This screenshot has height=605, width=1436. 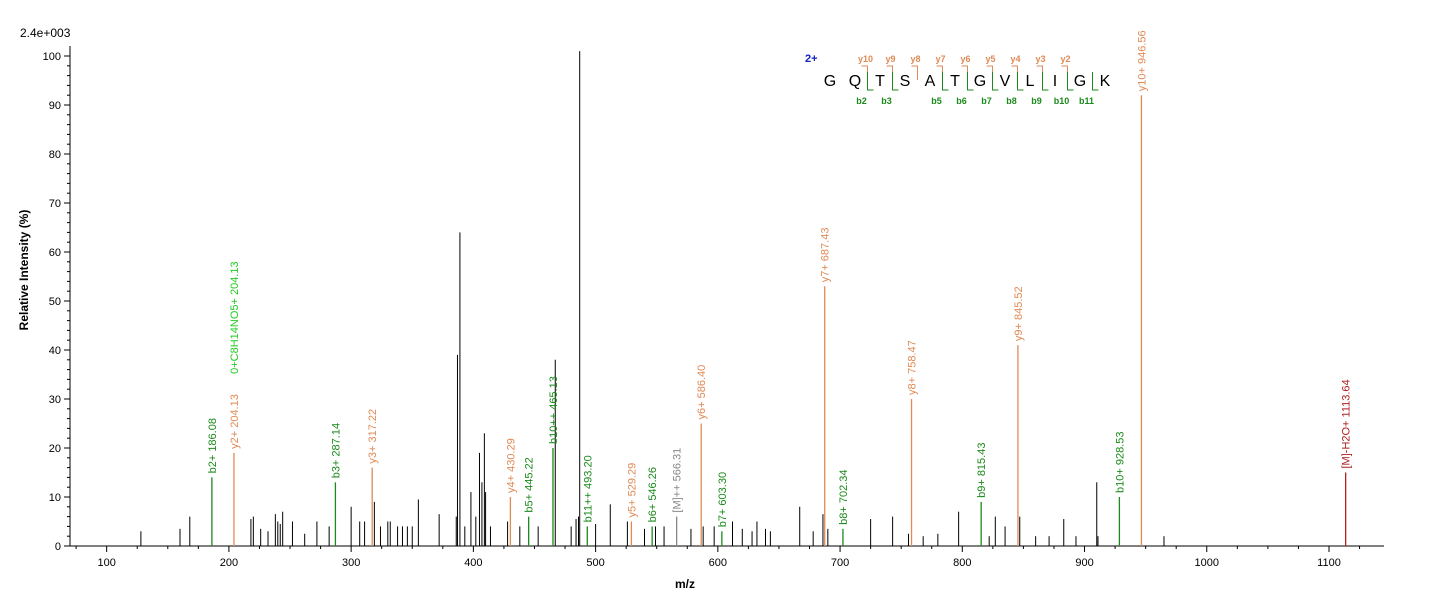 What do you see at coordinates (1036, 101) in the screenshot?
I see `b-ion-label: b9` at bounding box center [1036, 101].